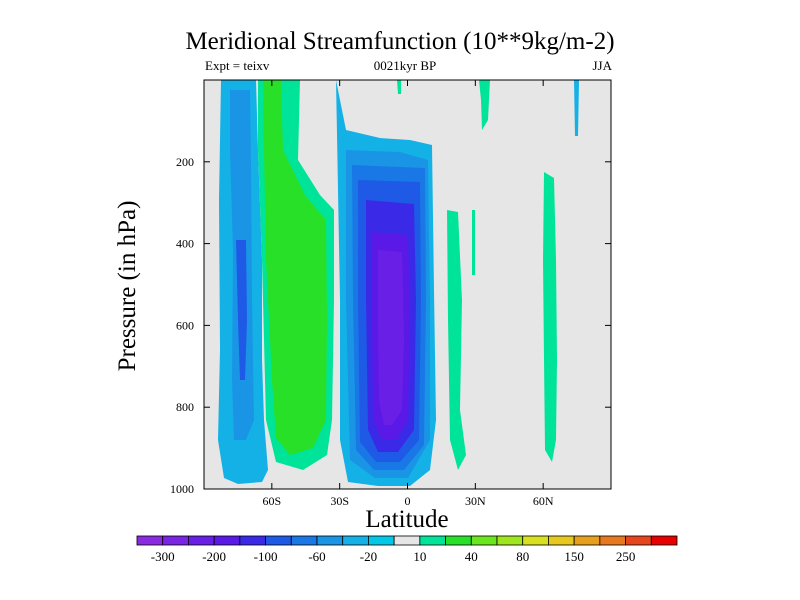  I want to click on colorbar-label: -100, so click(266, 556).